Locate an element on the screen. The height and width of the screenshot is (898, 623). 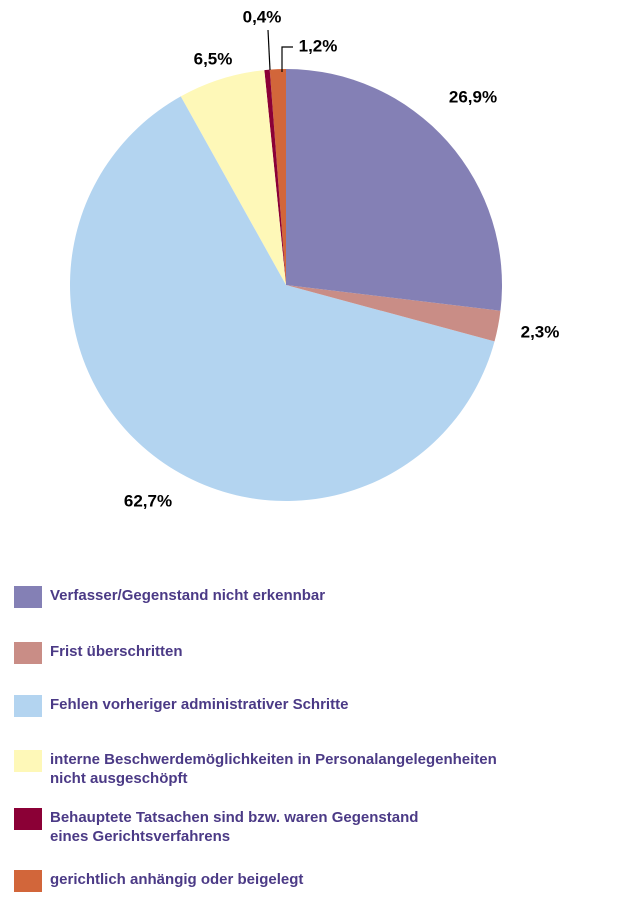
data-label: 62,7% is located at coordinates (148, 500).